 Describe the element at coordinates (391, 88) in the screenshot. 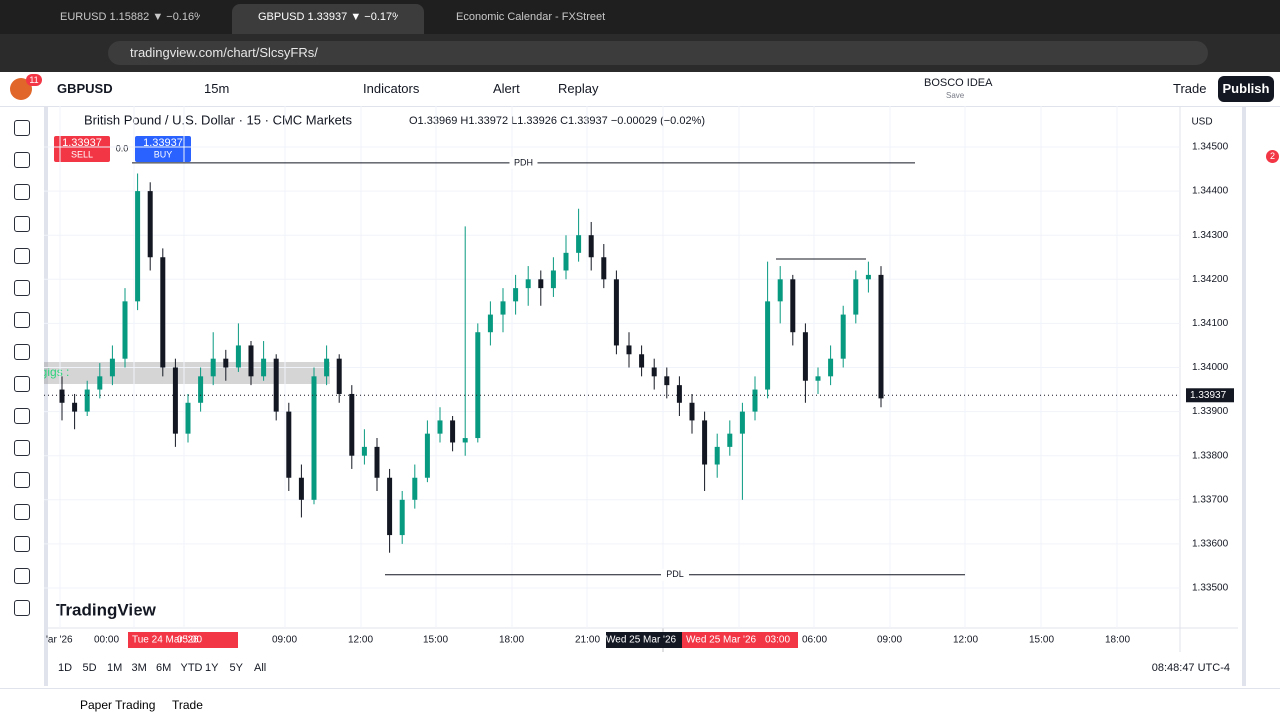

I see `indicators: Indicators` at that location.